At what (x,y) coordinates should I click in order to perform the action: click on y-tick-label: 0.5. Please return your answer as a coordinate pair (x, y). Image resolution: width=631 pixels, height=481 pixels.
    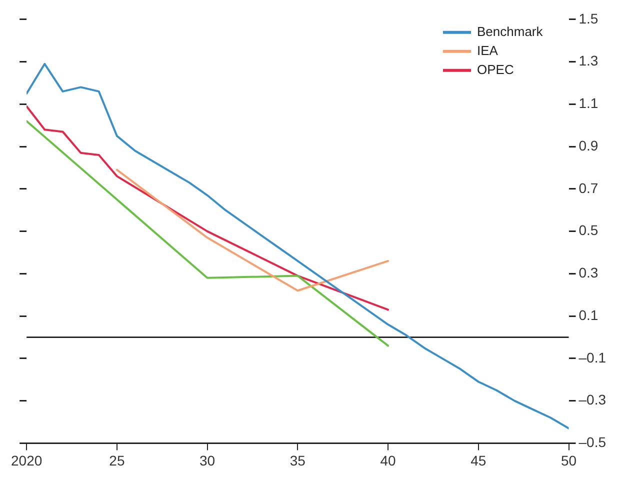
    Looking at the image, I should click on (588, 230).